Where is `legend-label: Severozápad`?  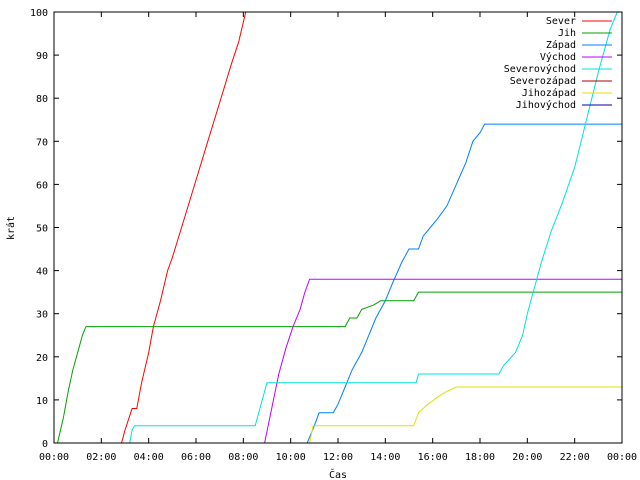 legend-label: Severozápad is located at coordinates (543, 81).